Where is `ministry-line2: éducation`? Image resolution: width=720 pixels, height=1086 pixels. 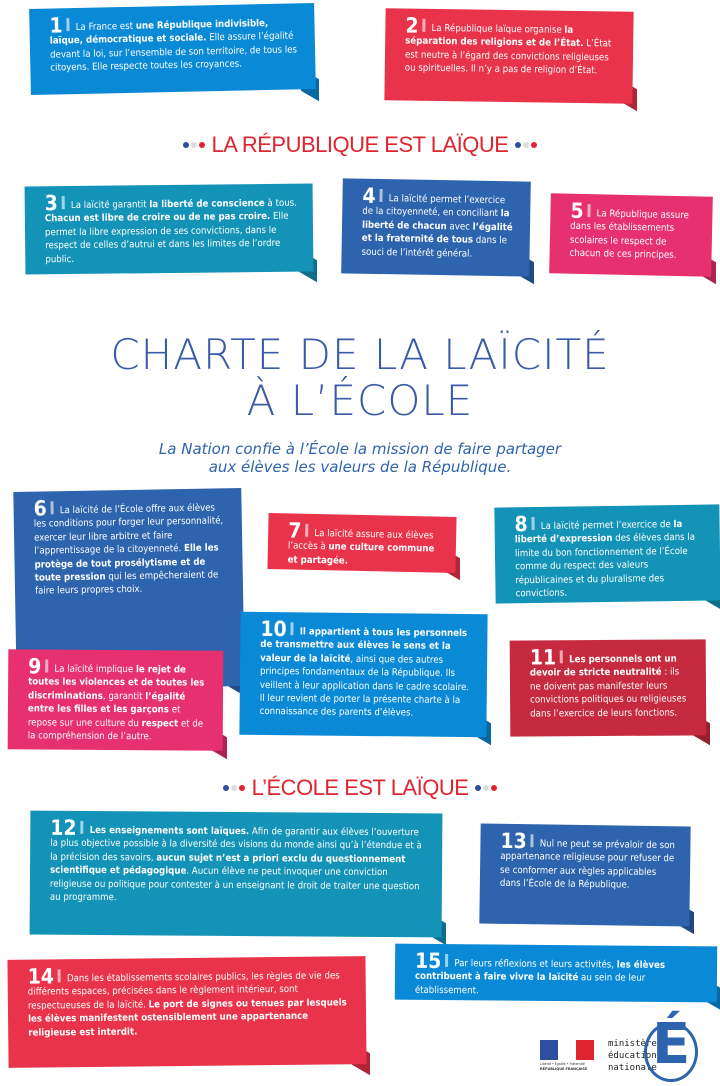
ministry-line2: éducation is located at coordinates (632, 1056).